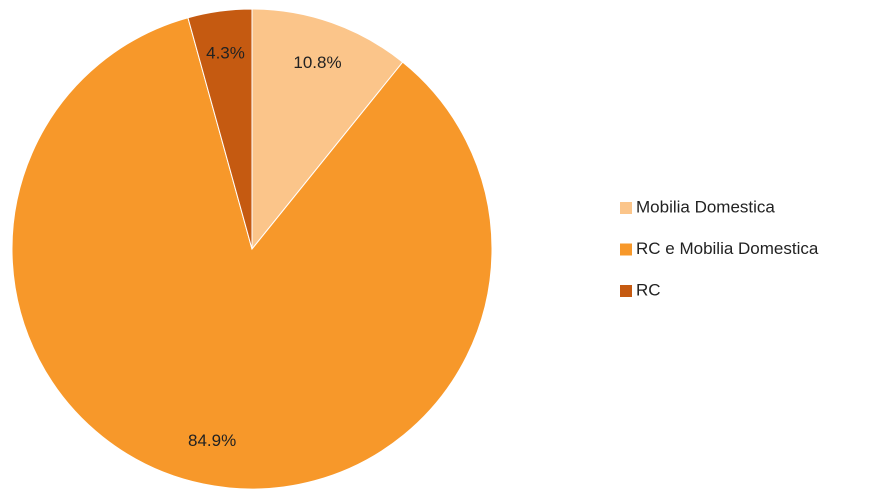  I want to click on legend-label: RC e Mobilia Domestica, so click(727, 248).